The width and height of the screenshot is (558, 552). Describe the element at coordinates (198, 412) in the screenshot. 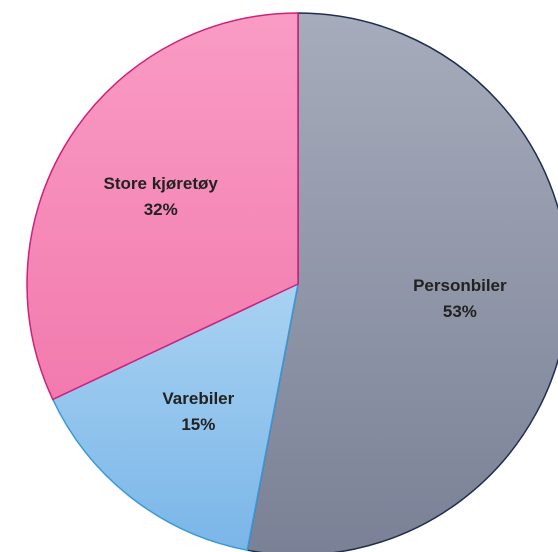

I see `slice-label: Varebiler 15%` at that location.